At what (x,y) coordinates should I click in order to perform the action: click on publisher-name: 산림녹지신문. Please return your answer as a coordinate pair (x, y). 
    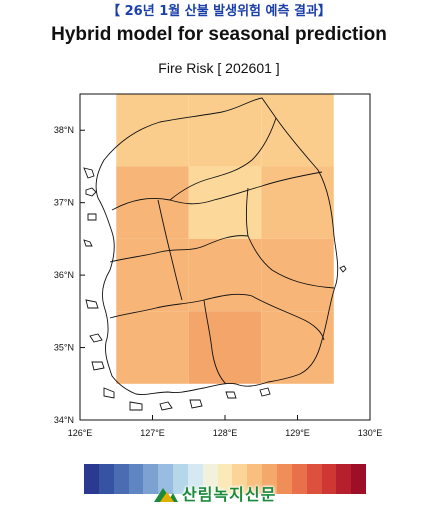
    Looking at the image, I should click on (229, 494).